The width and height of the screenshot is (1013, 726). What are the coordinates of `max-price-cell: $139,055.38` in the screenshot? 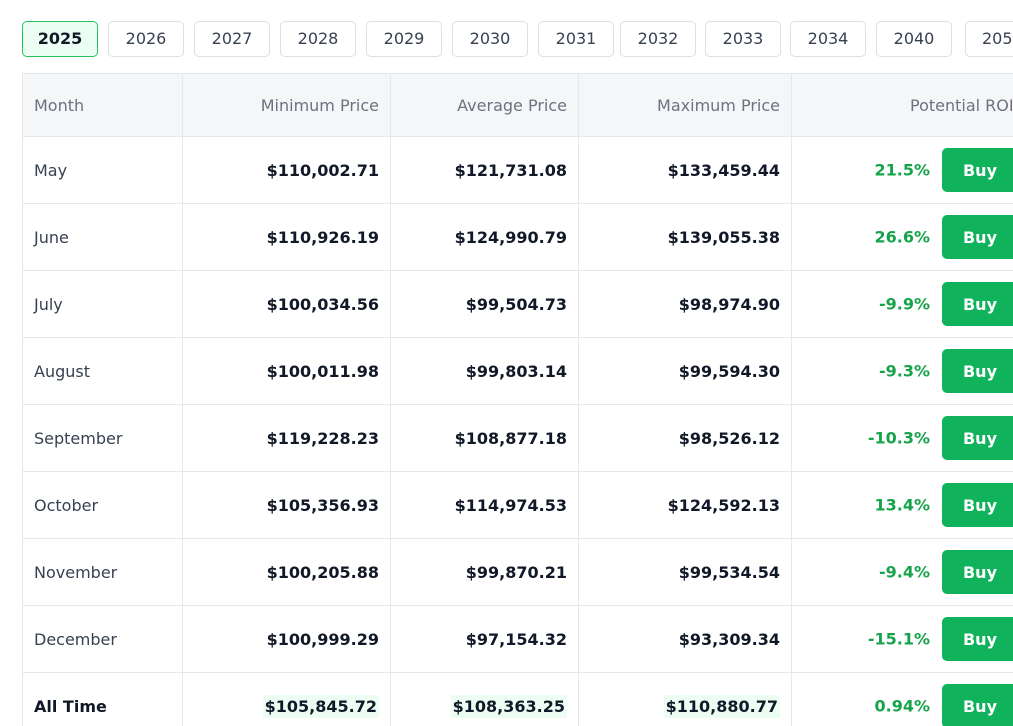 It's located at (685, 237).